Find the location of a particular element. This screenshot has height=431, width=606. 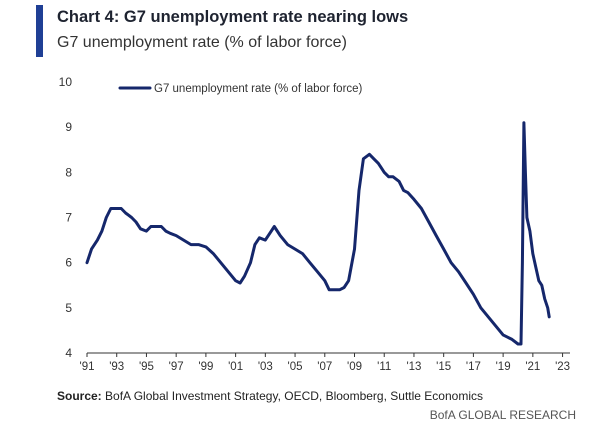

x-tick-label: '03 is located at coordinates (265, 367).